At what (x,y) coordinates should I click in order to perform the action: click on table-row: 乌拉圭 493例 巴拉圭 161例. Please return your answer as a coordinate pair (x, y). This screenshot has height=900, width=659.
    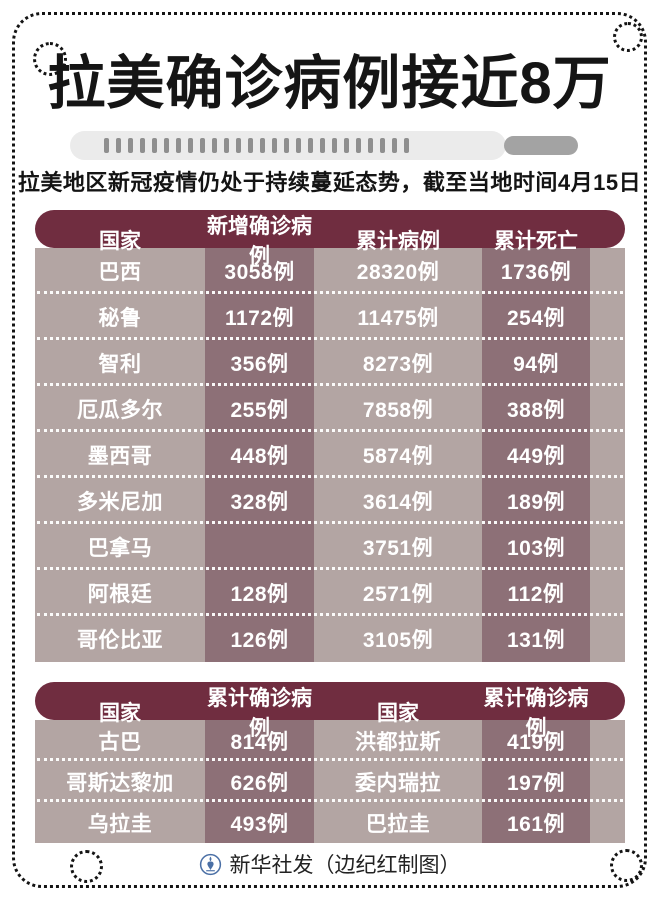
    Looking at the image, I should click on (330, 822).